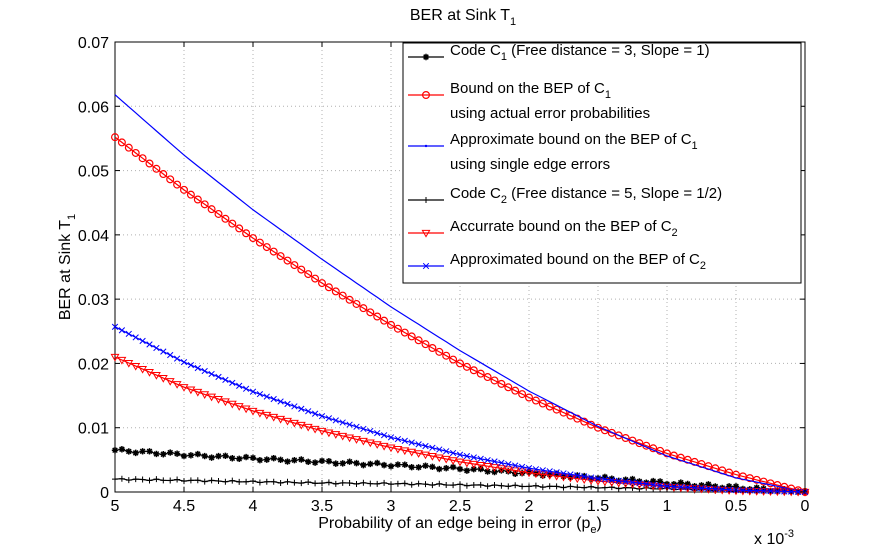 The height and width of the screenshot is (554, 886). I want to click on x-tick-label: 0.5, so click(736, 506).